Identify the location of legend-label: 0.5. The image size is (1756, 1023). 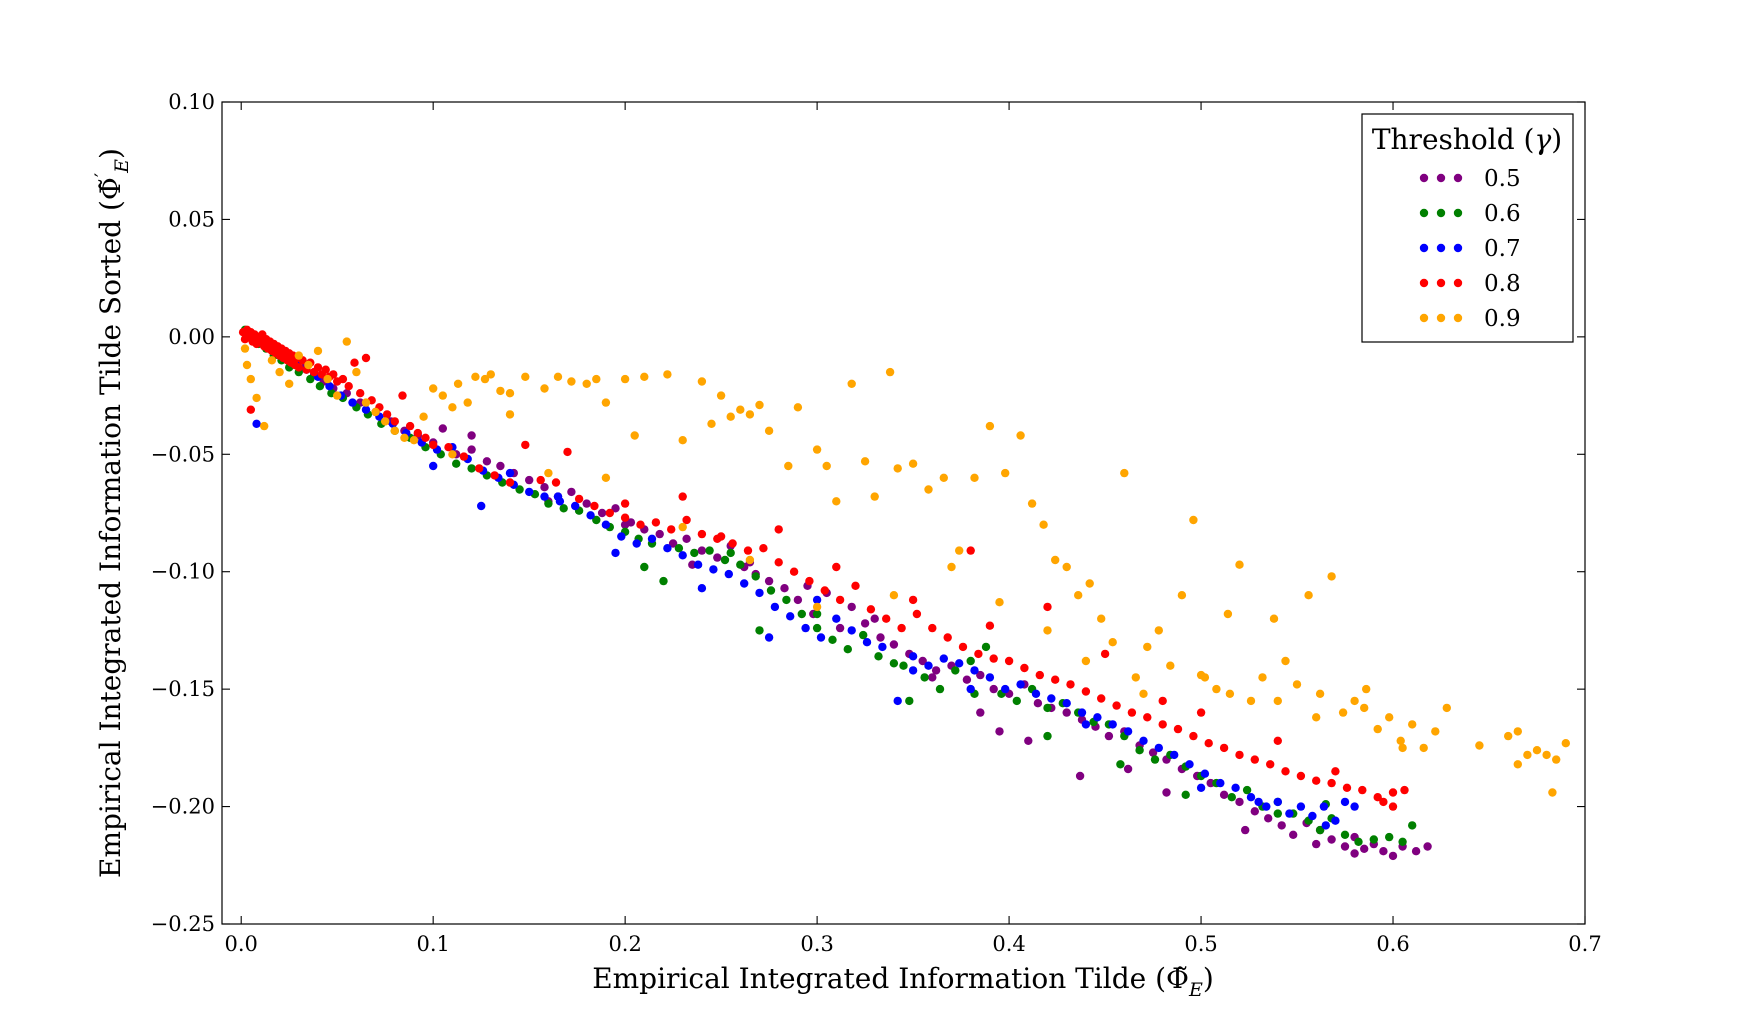
(1502, 179).